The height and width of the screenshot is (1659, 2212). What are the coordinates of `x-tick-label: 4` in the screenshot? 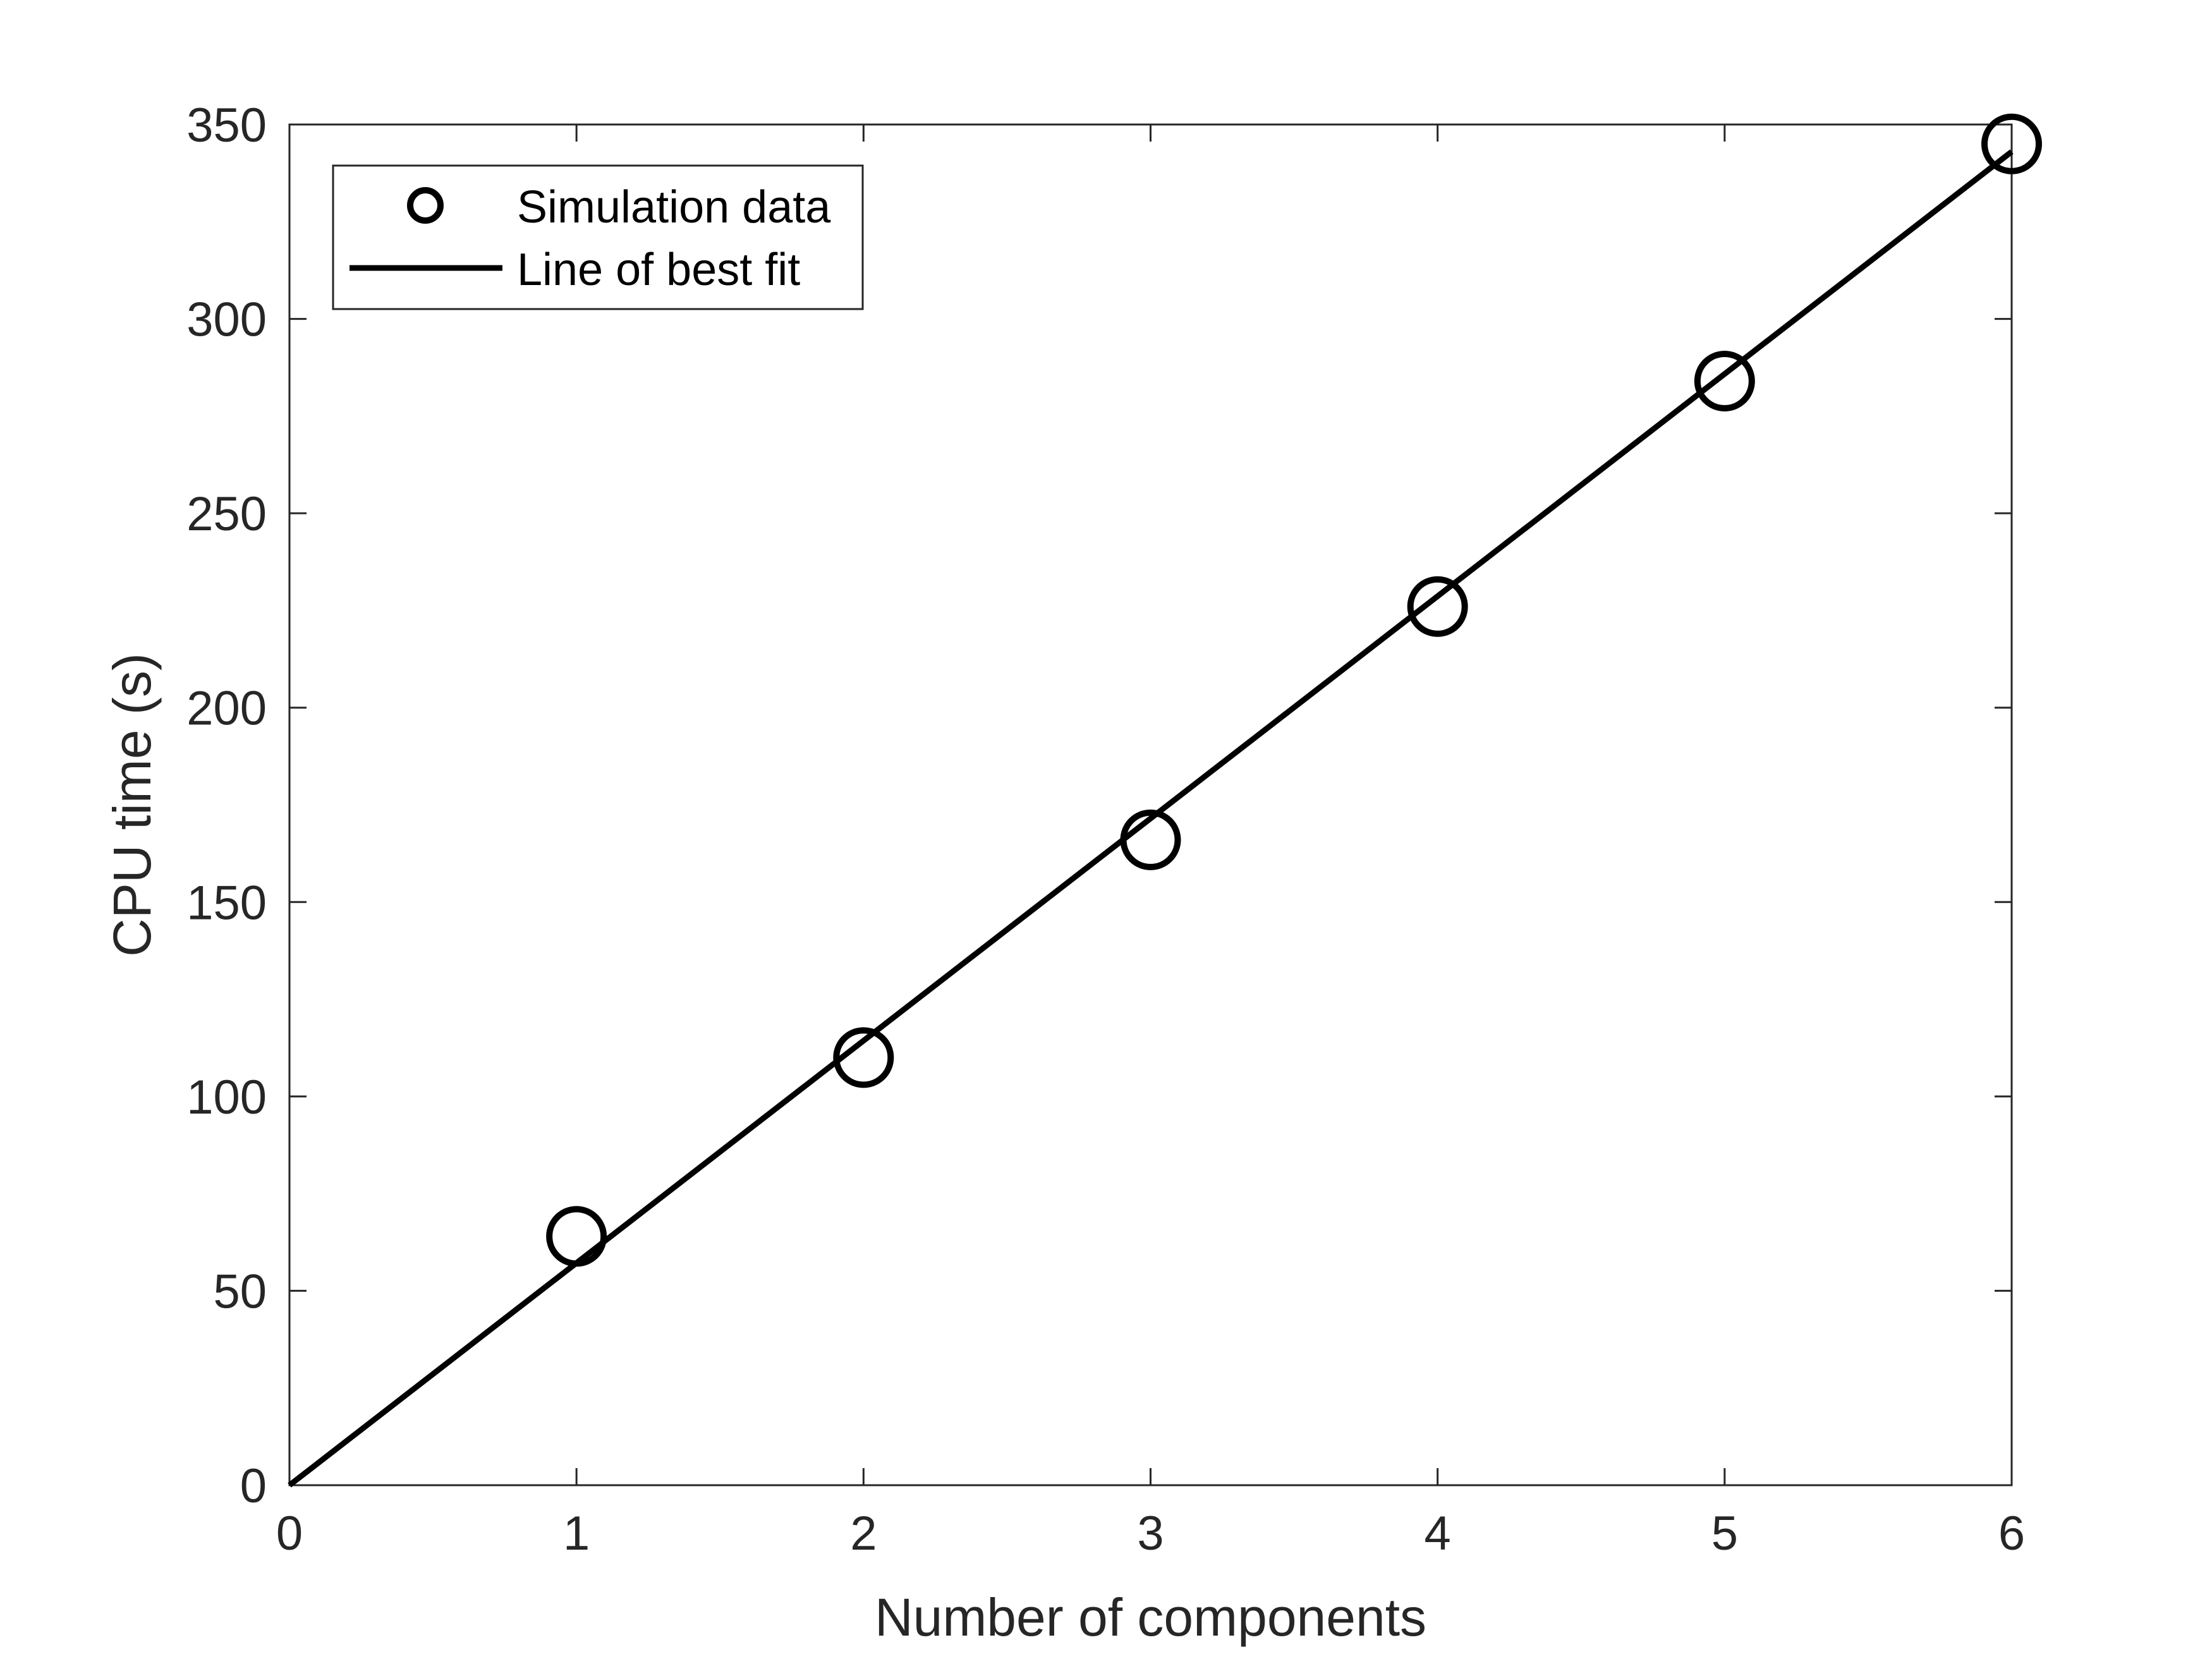 It's located at (1438, 1533).